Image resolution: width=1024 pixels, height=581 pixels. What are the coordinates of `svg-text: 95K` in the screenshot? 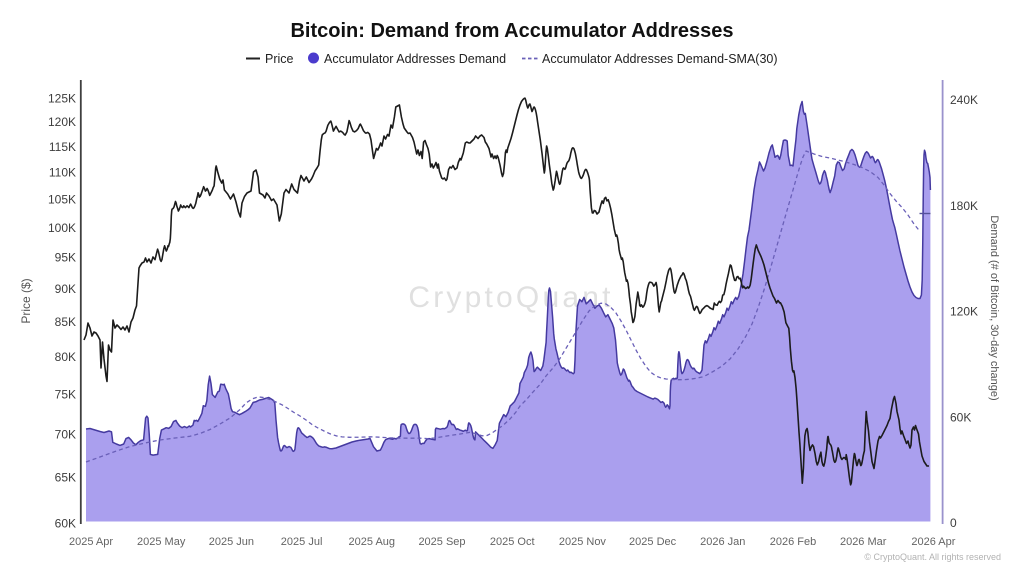 It's located at (65, 258).